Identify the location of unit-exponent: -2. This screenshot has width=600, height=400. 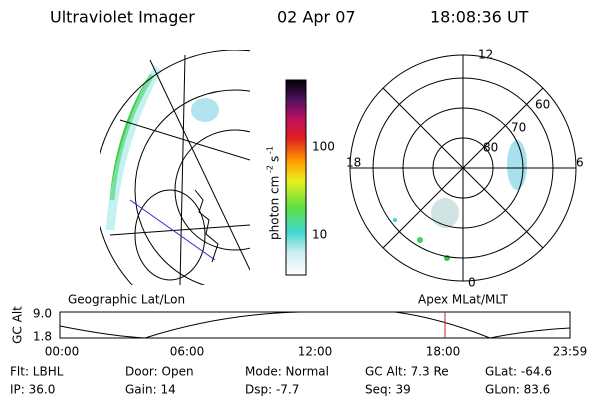
(270, 169).